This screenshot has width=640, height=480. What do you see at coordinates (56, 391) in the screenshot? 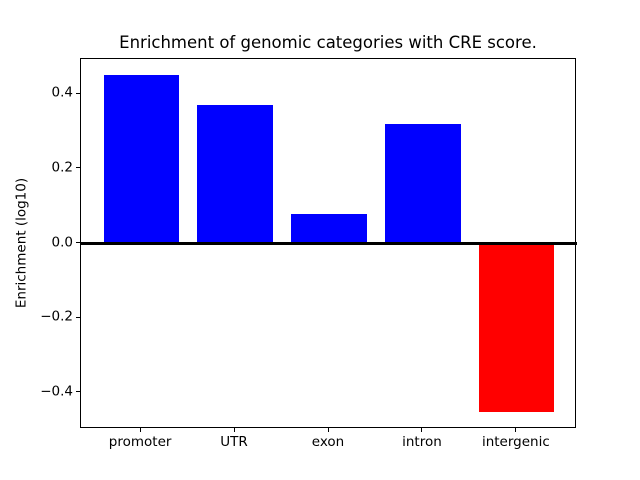
I see `y-tick-label: −0.4` at bounding box center [56, 391].